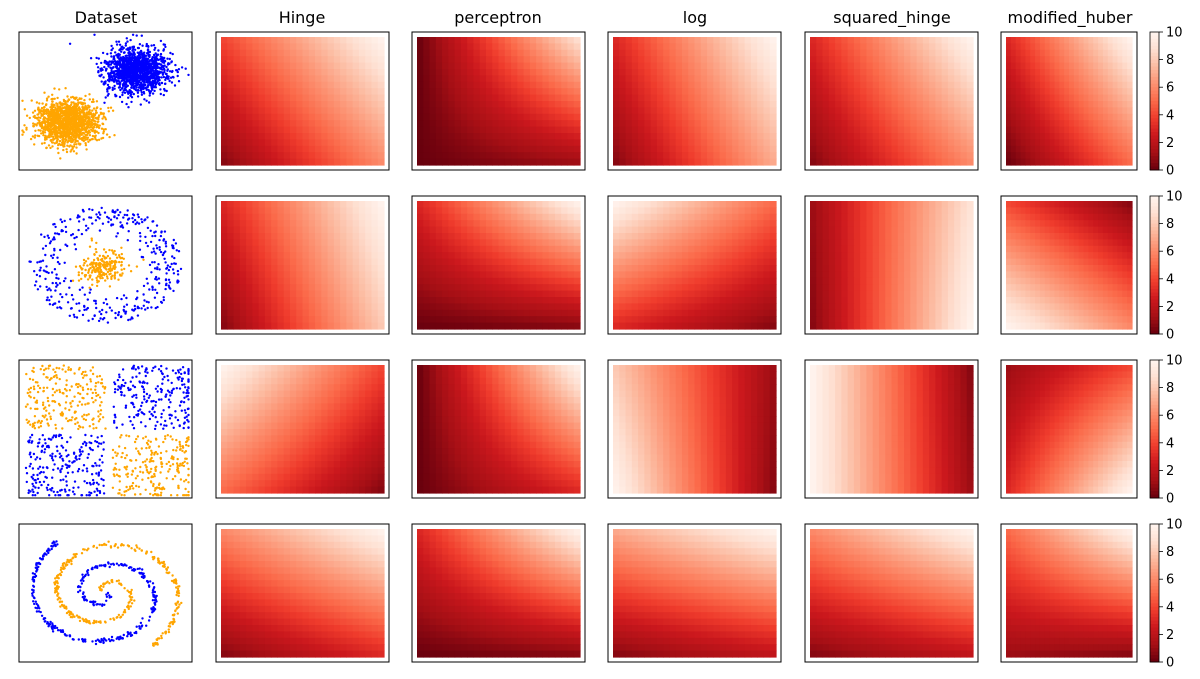  What do you see at coordinates (695, 17) in the screenshot?
I see `column-title-log: log` at bounding box center [695, 17].